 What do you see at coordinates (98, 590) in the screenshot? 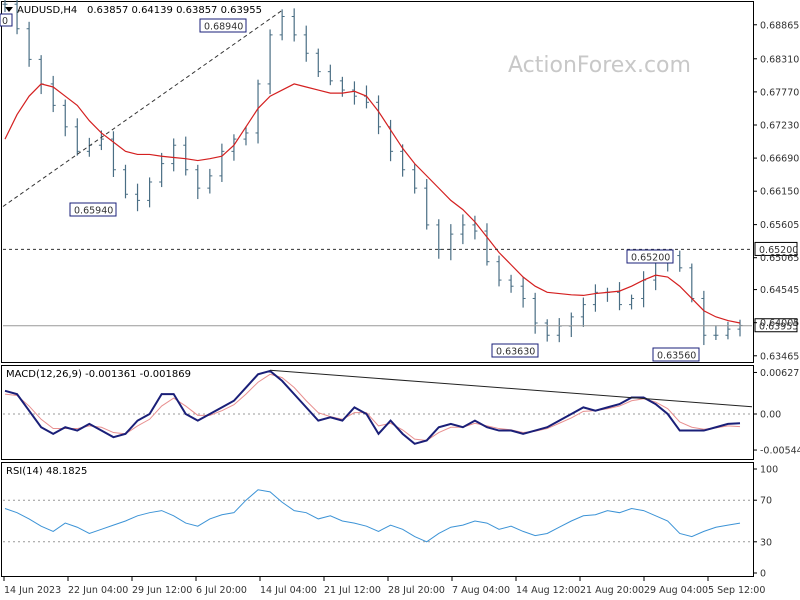
I see `time-axis-label: 22 Jun 04:00` at bounding box center [98, 590].